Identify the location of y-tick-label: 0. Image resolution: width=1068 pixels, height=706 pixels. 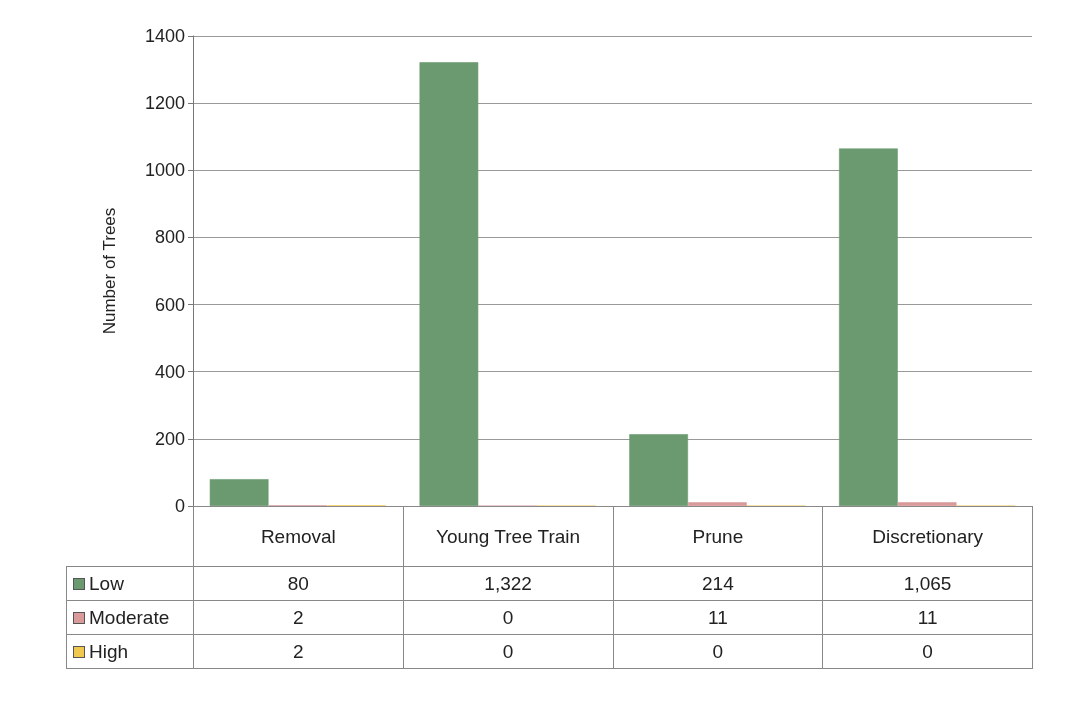
(179, 506).